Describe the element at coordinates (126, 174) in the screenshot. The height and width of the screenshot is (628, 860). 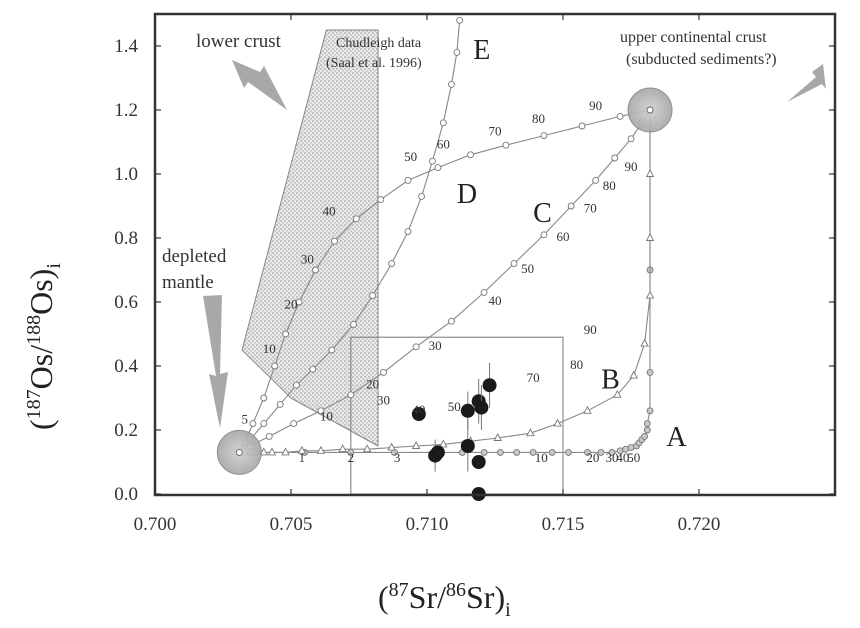
I see `y-tick-label: 1.0` at that location.